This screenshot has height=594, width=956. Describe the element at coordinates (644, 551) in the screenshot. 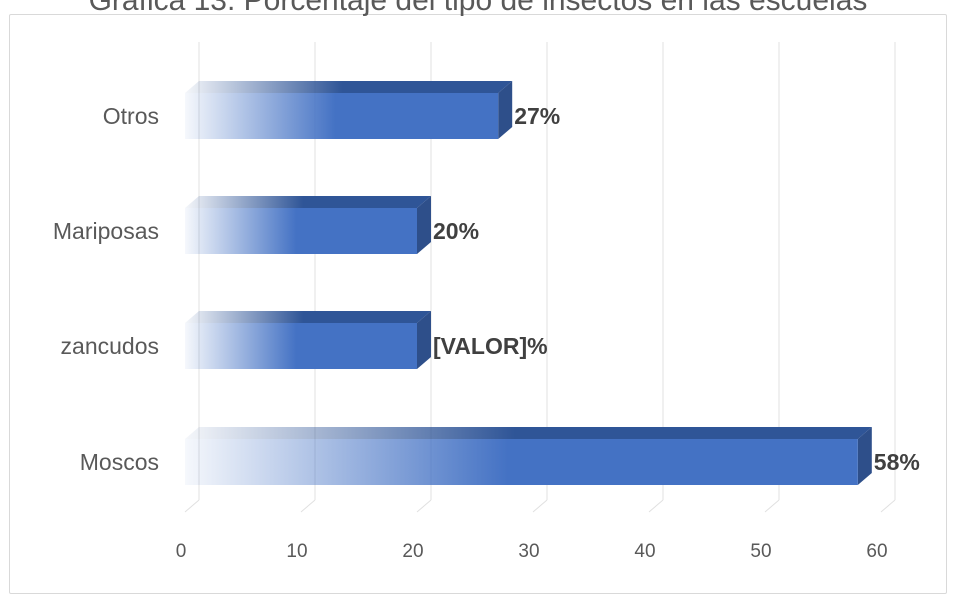

I see `x-tick-label-40: 40` at that location.